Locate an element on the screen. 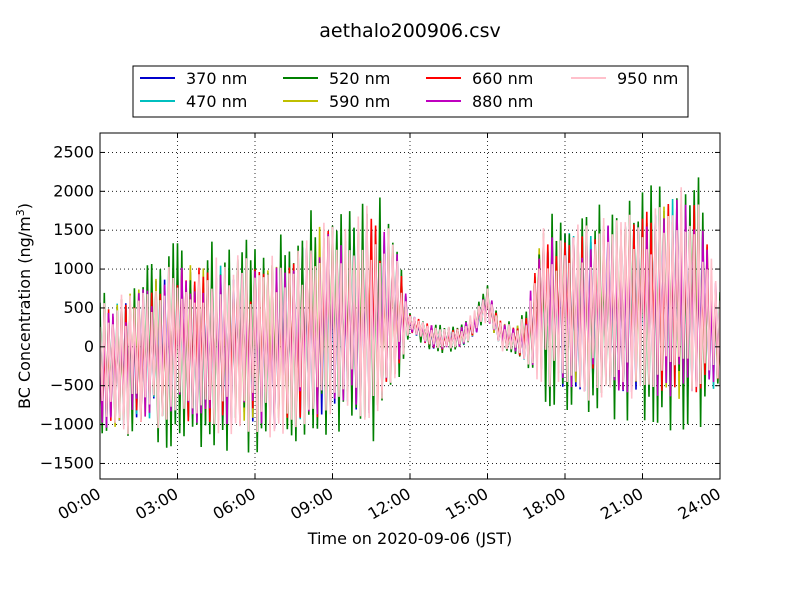 This screenshot has width=800, height=604. y-axis-label: BC Concentration (ng/m3) is located at coordinates (24, 306).